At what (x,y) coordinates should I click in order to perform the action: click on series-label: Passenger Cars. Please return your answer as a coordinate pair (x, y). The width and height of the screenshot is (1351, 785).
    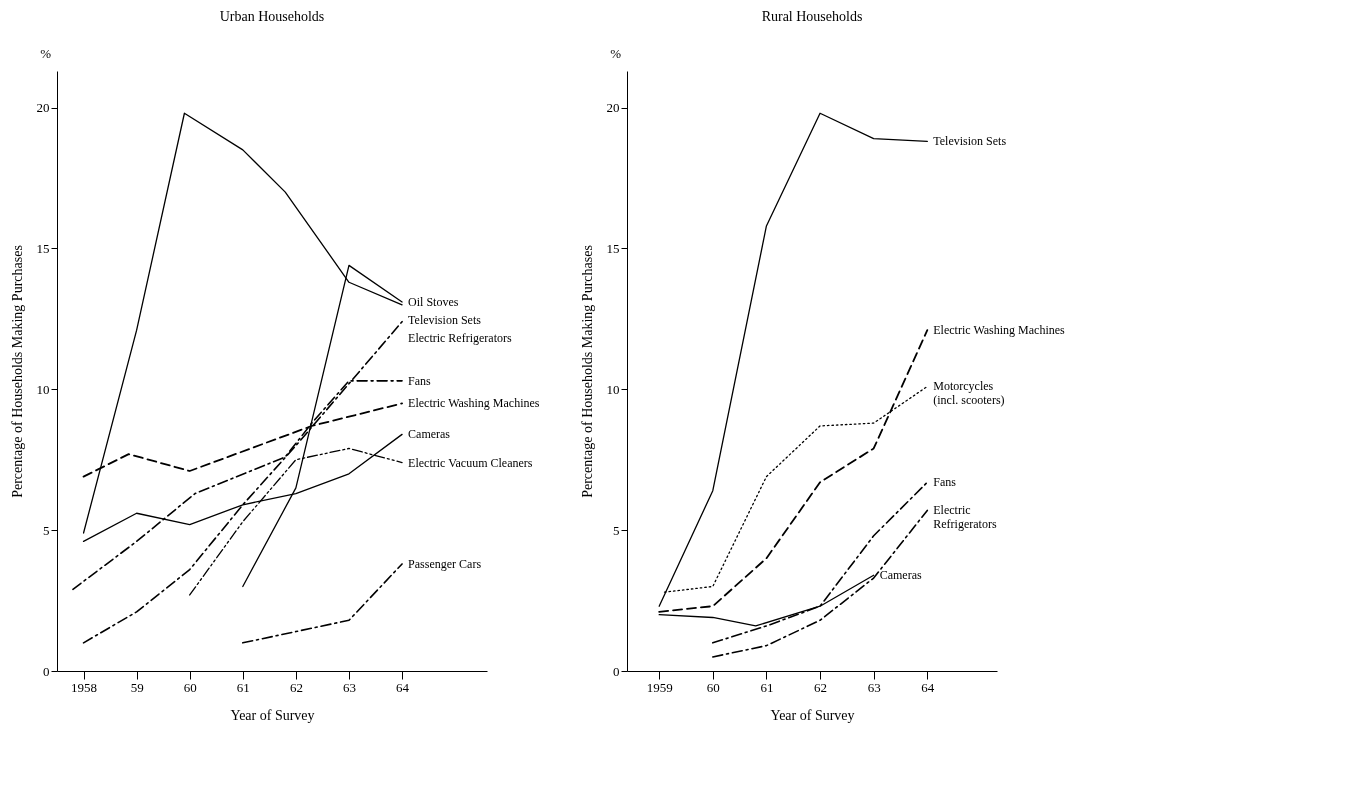
    Looking at the image, I should click on (445, 563).